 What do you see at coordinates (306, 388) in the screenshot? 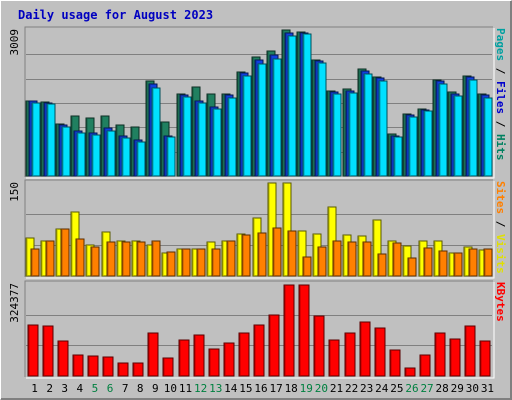
I see `day-label: 19` at bounding box center [306, 388].